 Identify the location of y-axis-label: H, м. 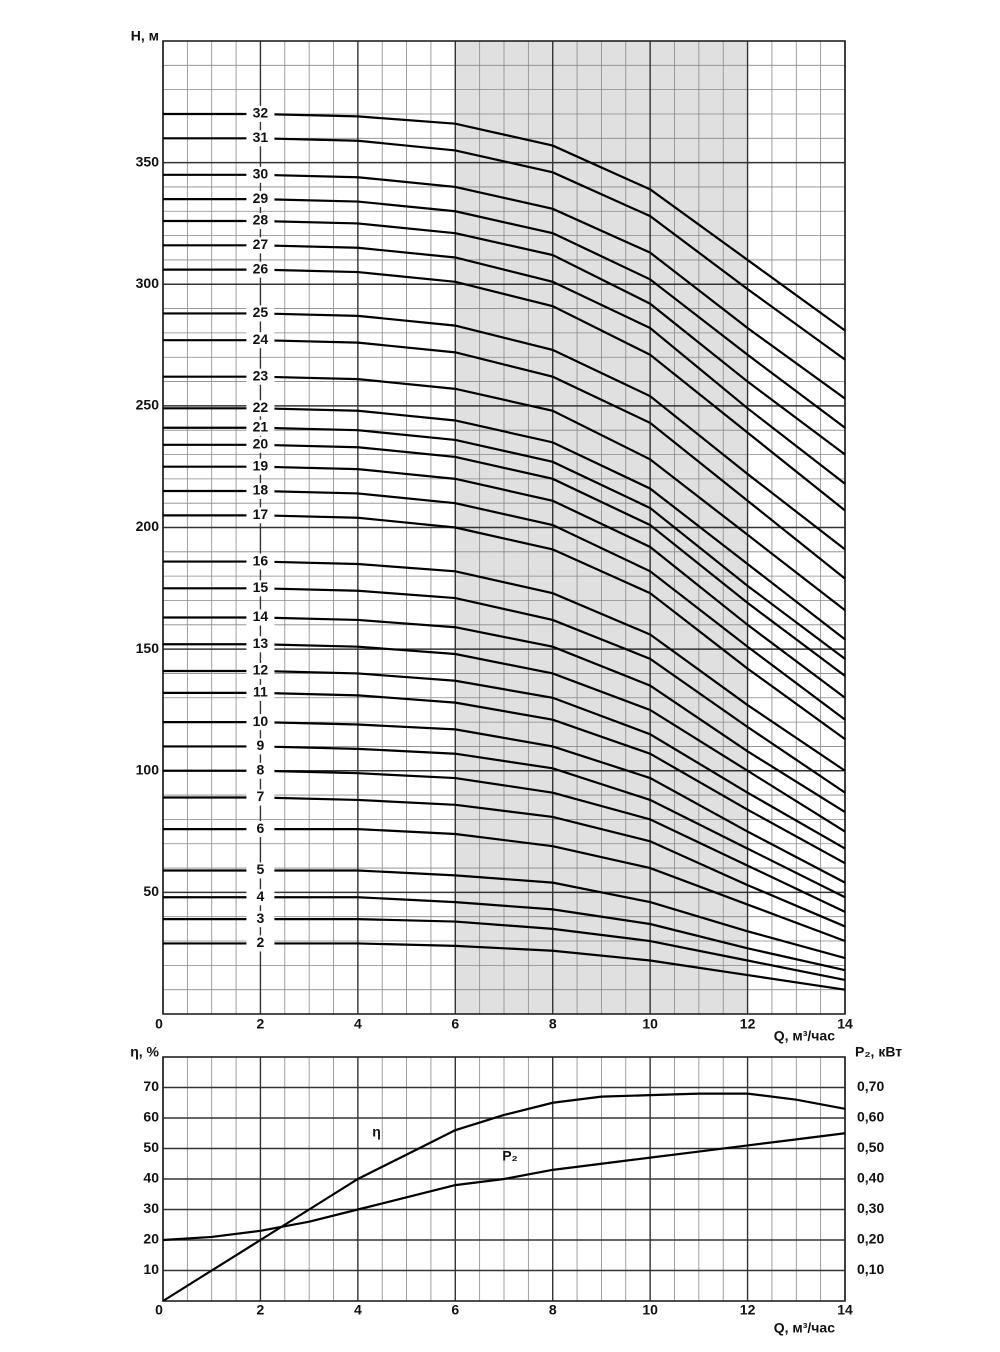
(145, 36).